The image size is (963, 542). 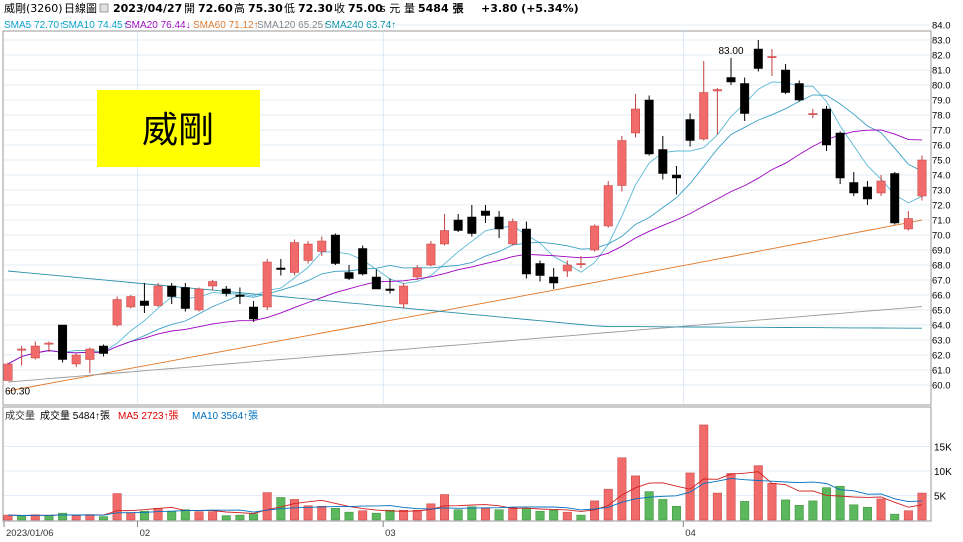 What do you see at coordinates (467, 529) in the screenshot?
I see `x-axis: 2023/01/06 02 03 04` at bounding box center [467, 529].